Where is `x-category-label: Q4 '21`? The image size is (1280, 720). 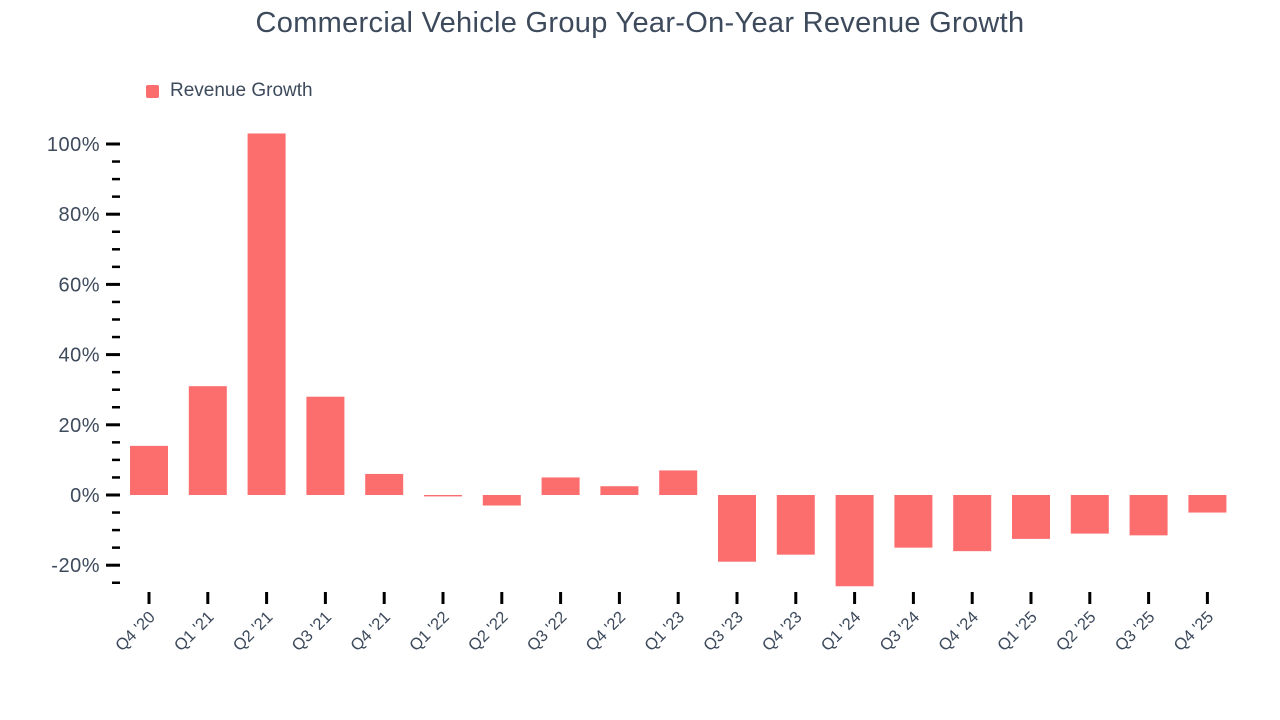 x-category-label: Q4 '21 is located at coordinates (370, 631).